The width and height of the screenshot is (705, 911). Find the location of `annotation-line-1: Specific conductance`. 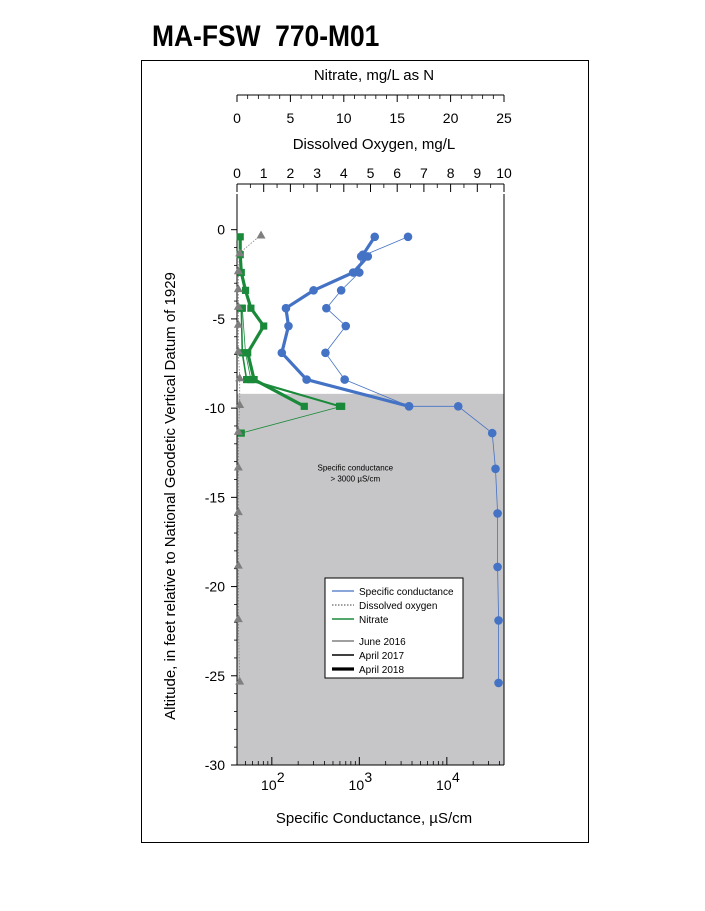

annotation-line-1: Specific conductance is located at coordinates (356, 468).